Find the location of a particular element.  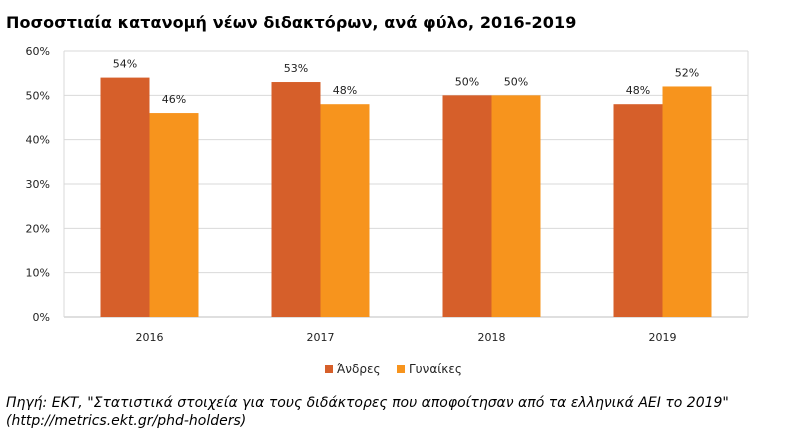

y-tick-label: 20% is located at coordinates (38, 228).